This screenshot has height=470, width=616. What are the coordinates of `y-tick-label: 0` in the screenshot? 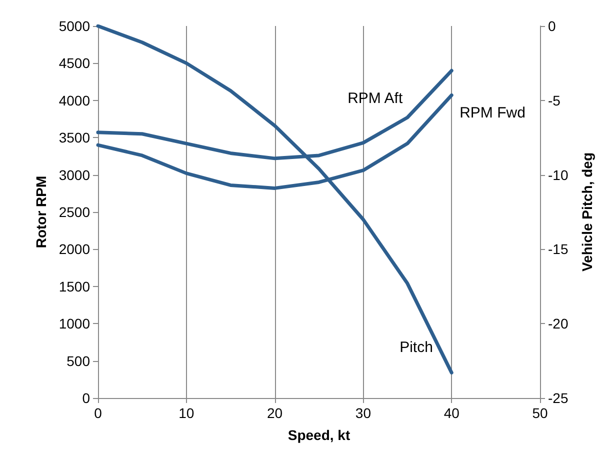 It's located at (86, 398).